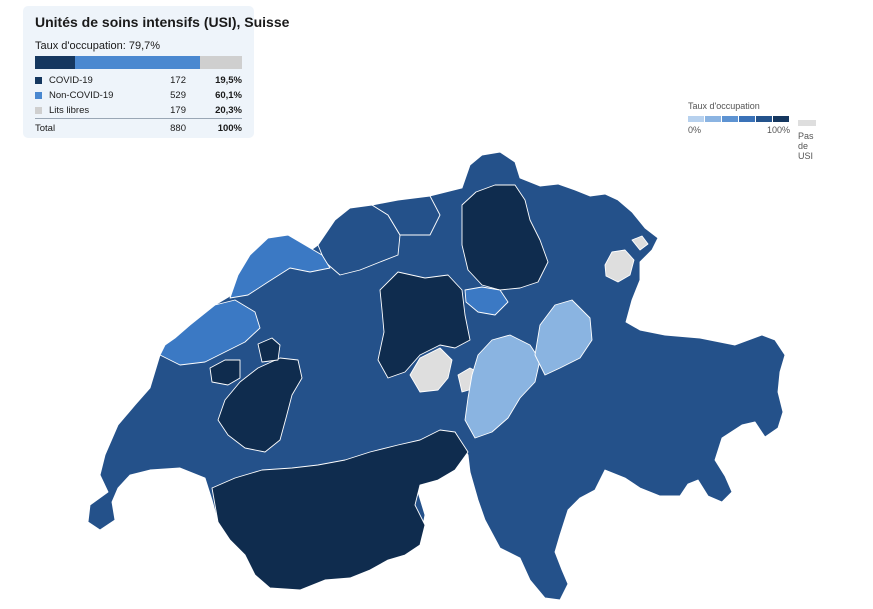 The width and height of the screenshot is (873, 609). Describe the element at coordinates (502, 386) in the screenshot. I see `canton-uri` at that location.